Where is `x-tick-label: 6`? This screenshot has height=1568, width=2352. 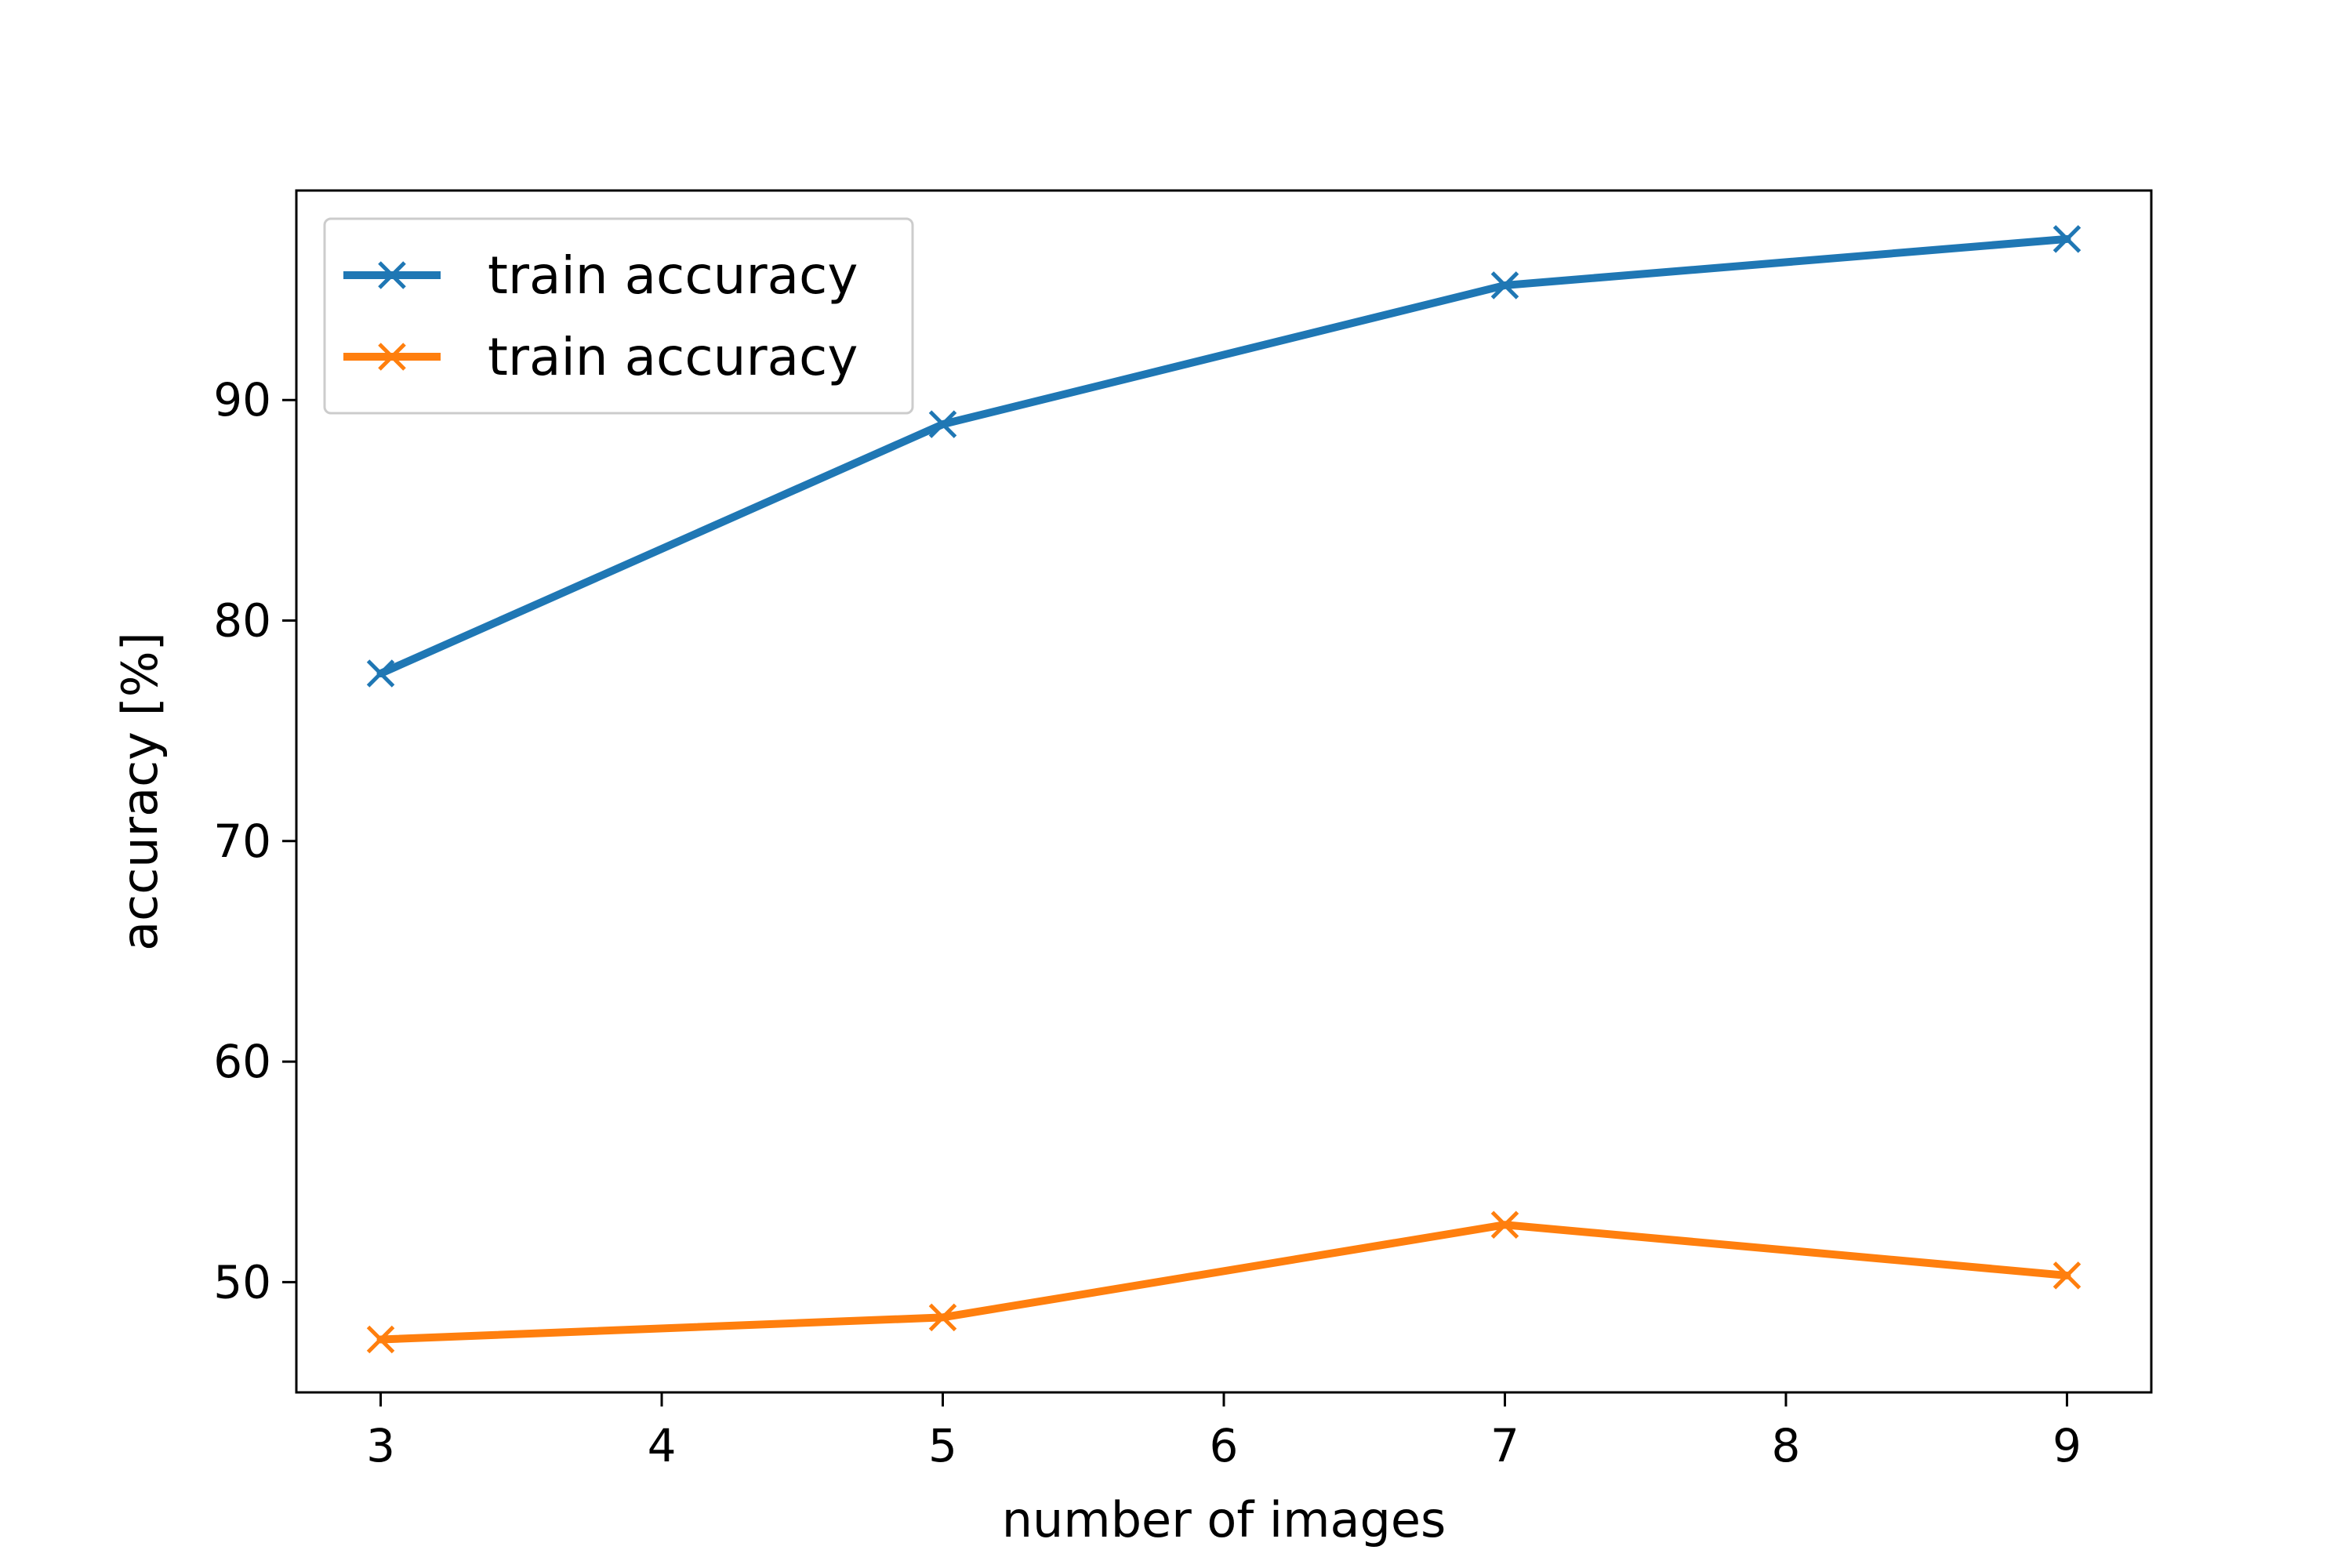 x-tick-label: 6 is located at coordinates (1224, 1445).